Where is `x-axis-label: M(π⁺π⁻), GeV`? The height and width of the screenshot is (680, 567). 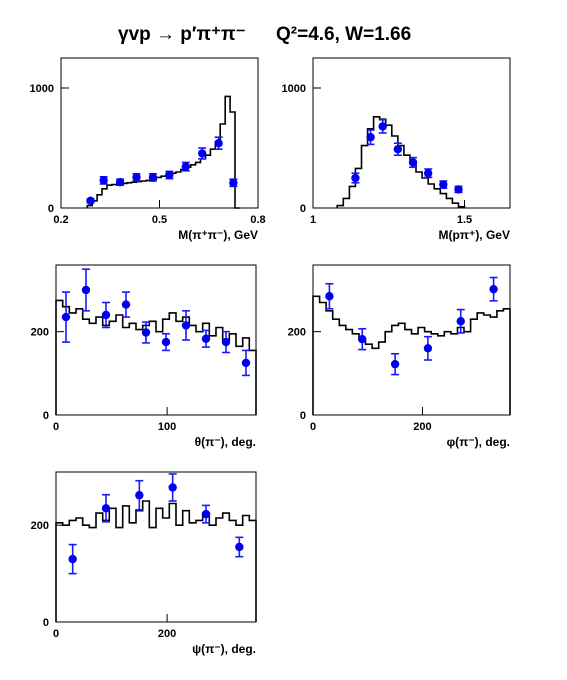 x-axis-label: M(π⁺π⁻), GeV is located at coordinates (218, 235).